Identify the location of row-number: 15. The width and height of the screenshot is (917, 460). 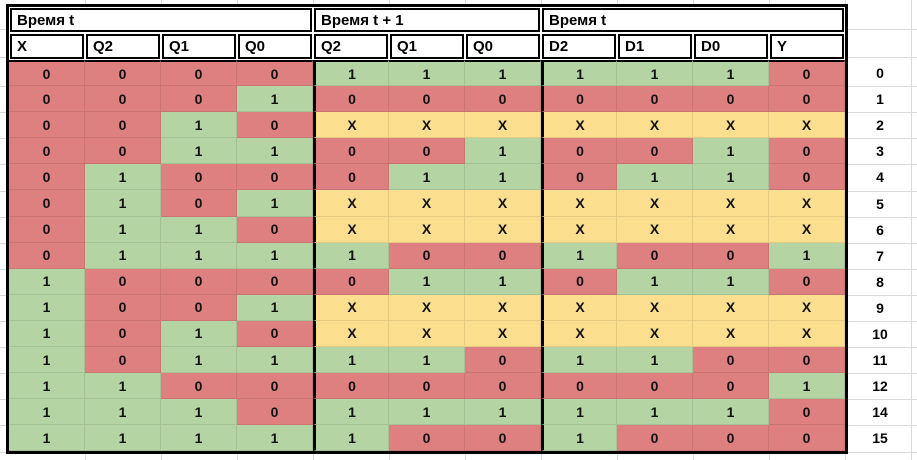
(880, 438).